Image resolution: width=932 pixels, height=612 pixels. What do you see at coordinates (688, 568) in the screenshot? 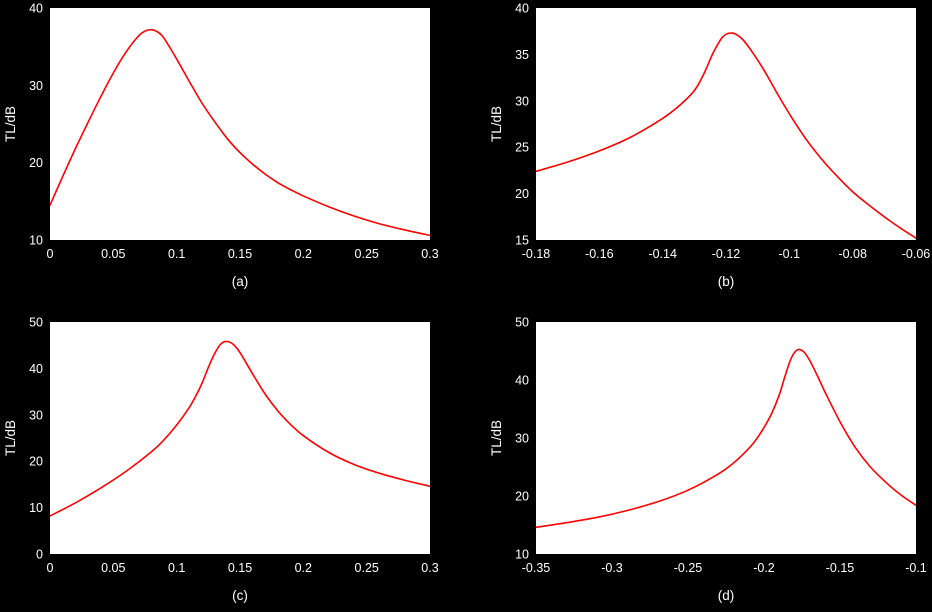
I see `x-tick-label: -0.25` at bounding box center [688, 568].